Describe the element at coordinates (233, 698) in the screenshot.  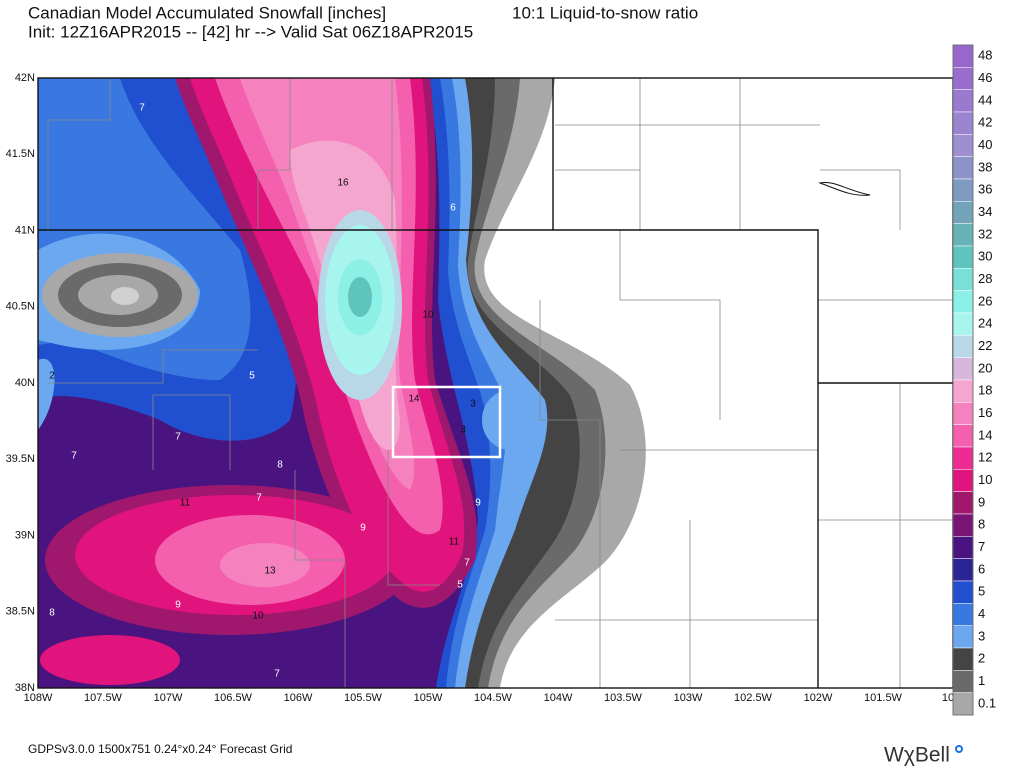
I see `lon-label: 106.5W` at that location.